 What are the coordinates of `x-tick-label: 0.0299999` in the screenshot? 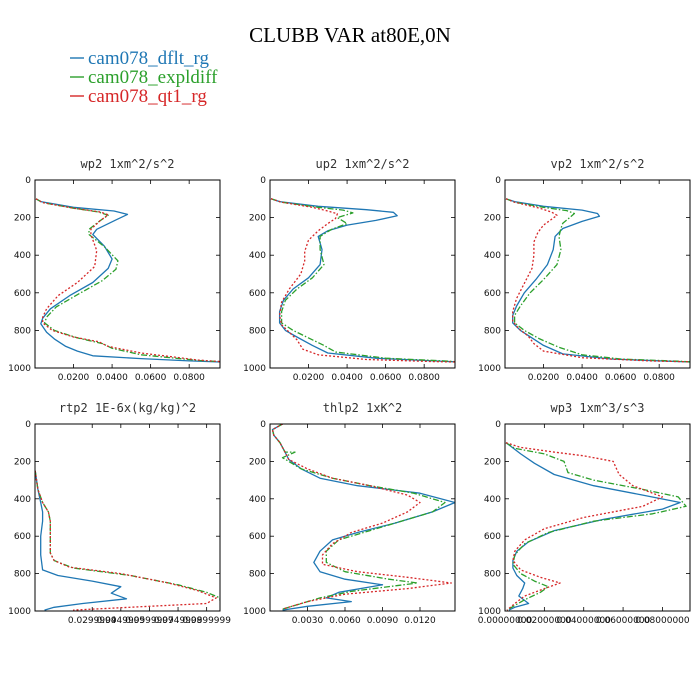 It's located at (92, 621).